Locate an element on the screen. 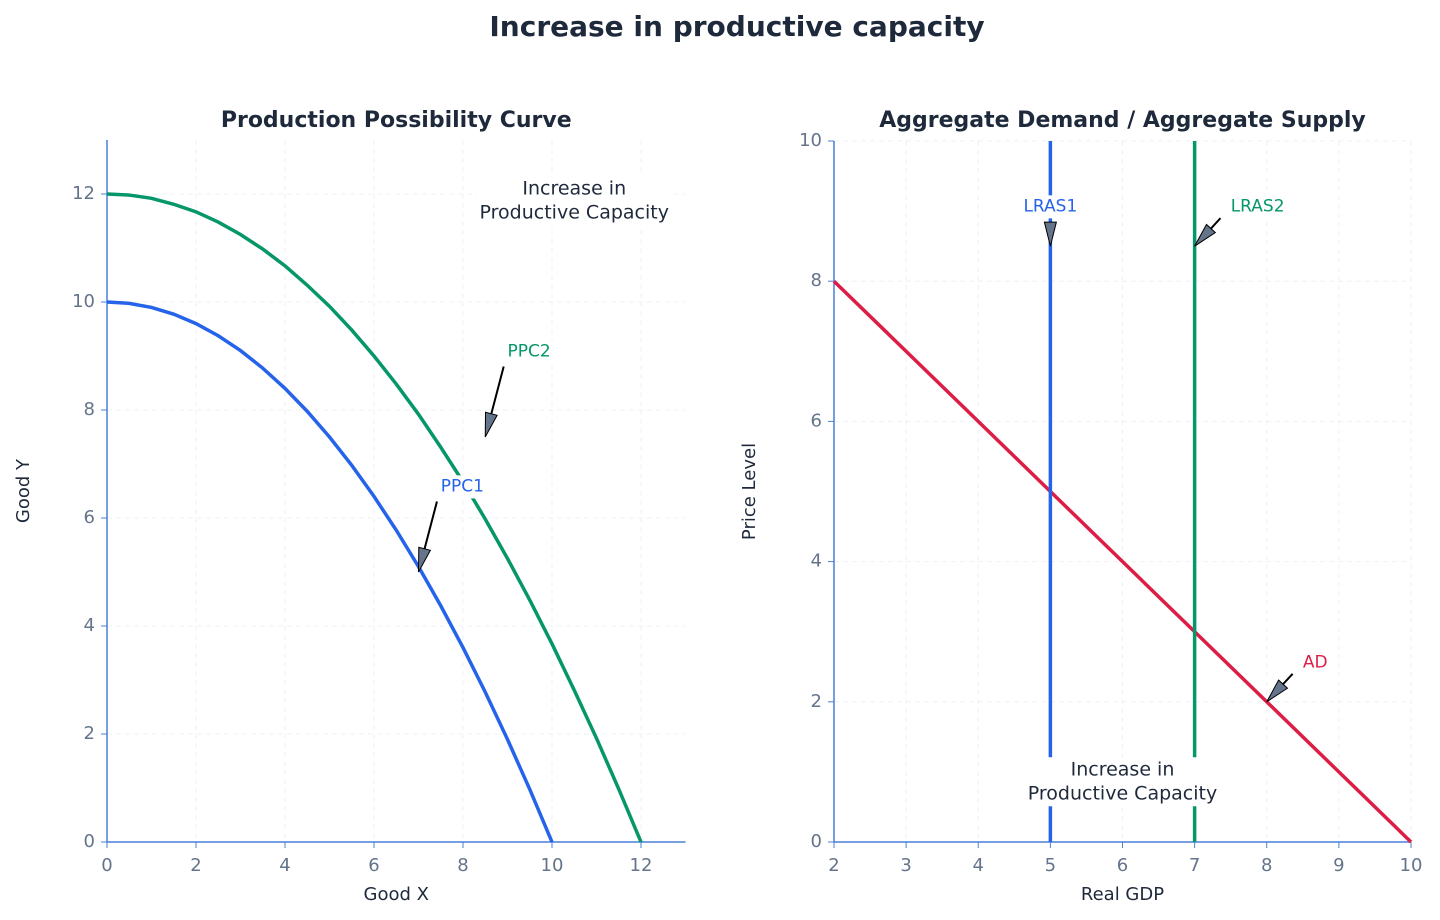 The width and height of the screenshot is (1440, 920). y-axis-label: Price Level is located at coordinates (749, 491).